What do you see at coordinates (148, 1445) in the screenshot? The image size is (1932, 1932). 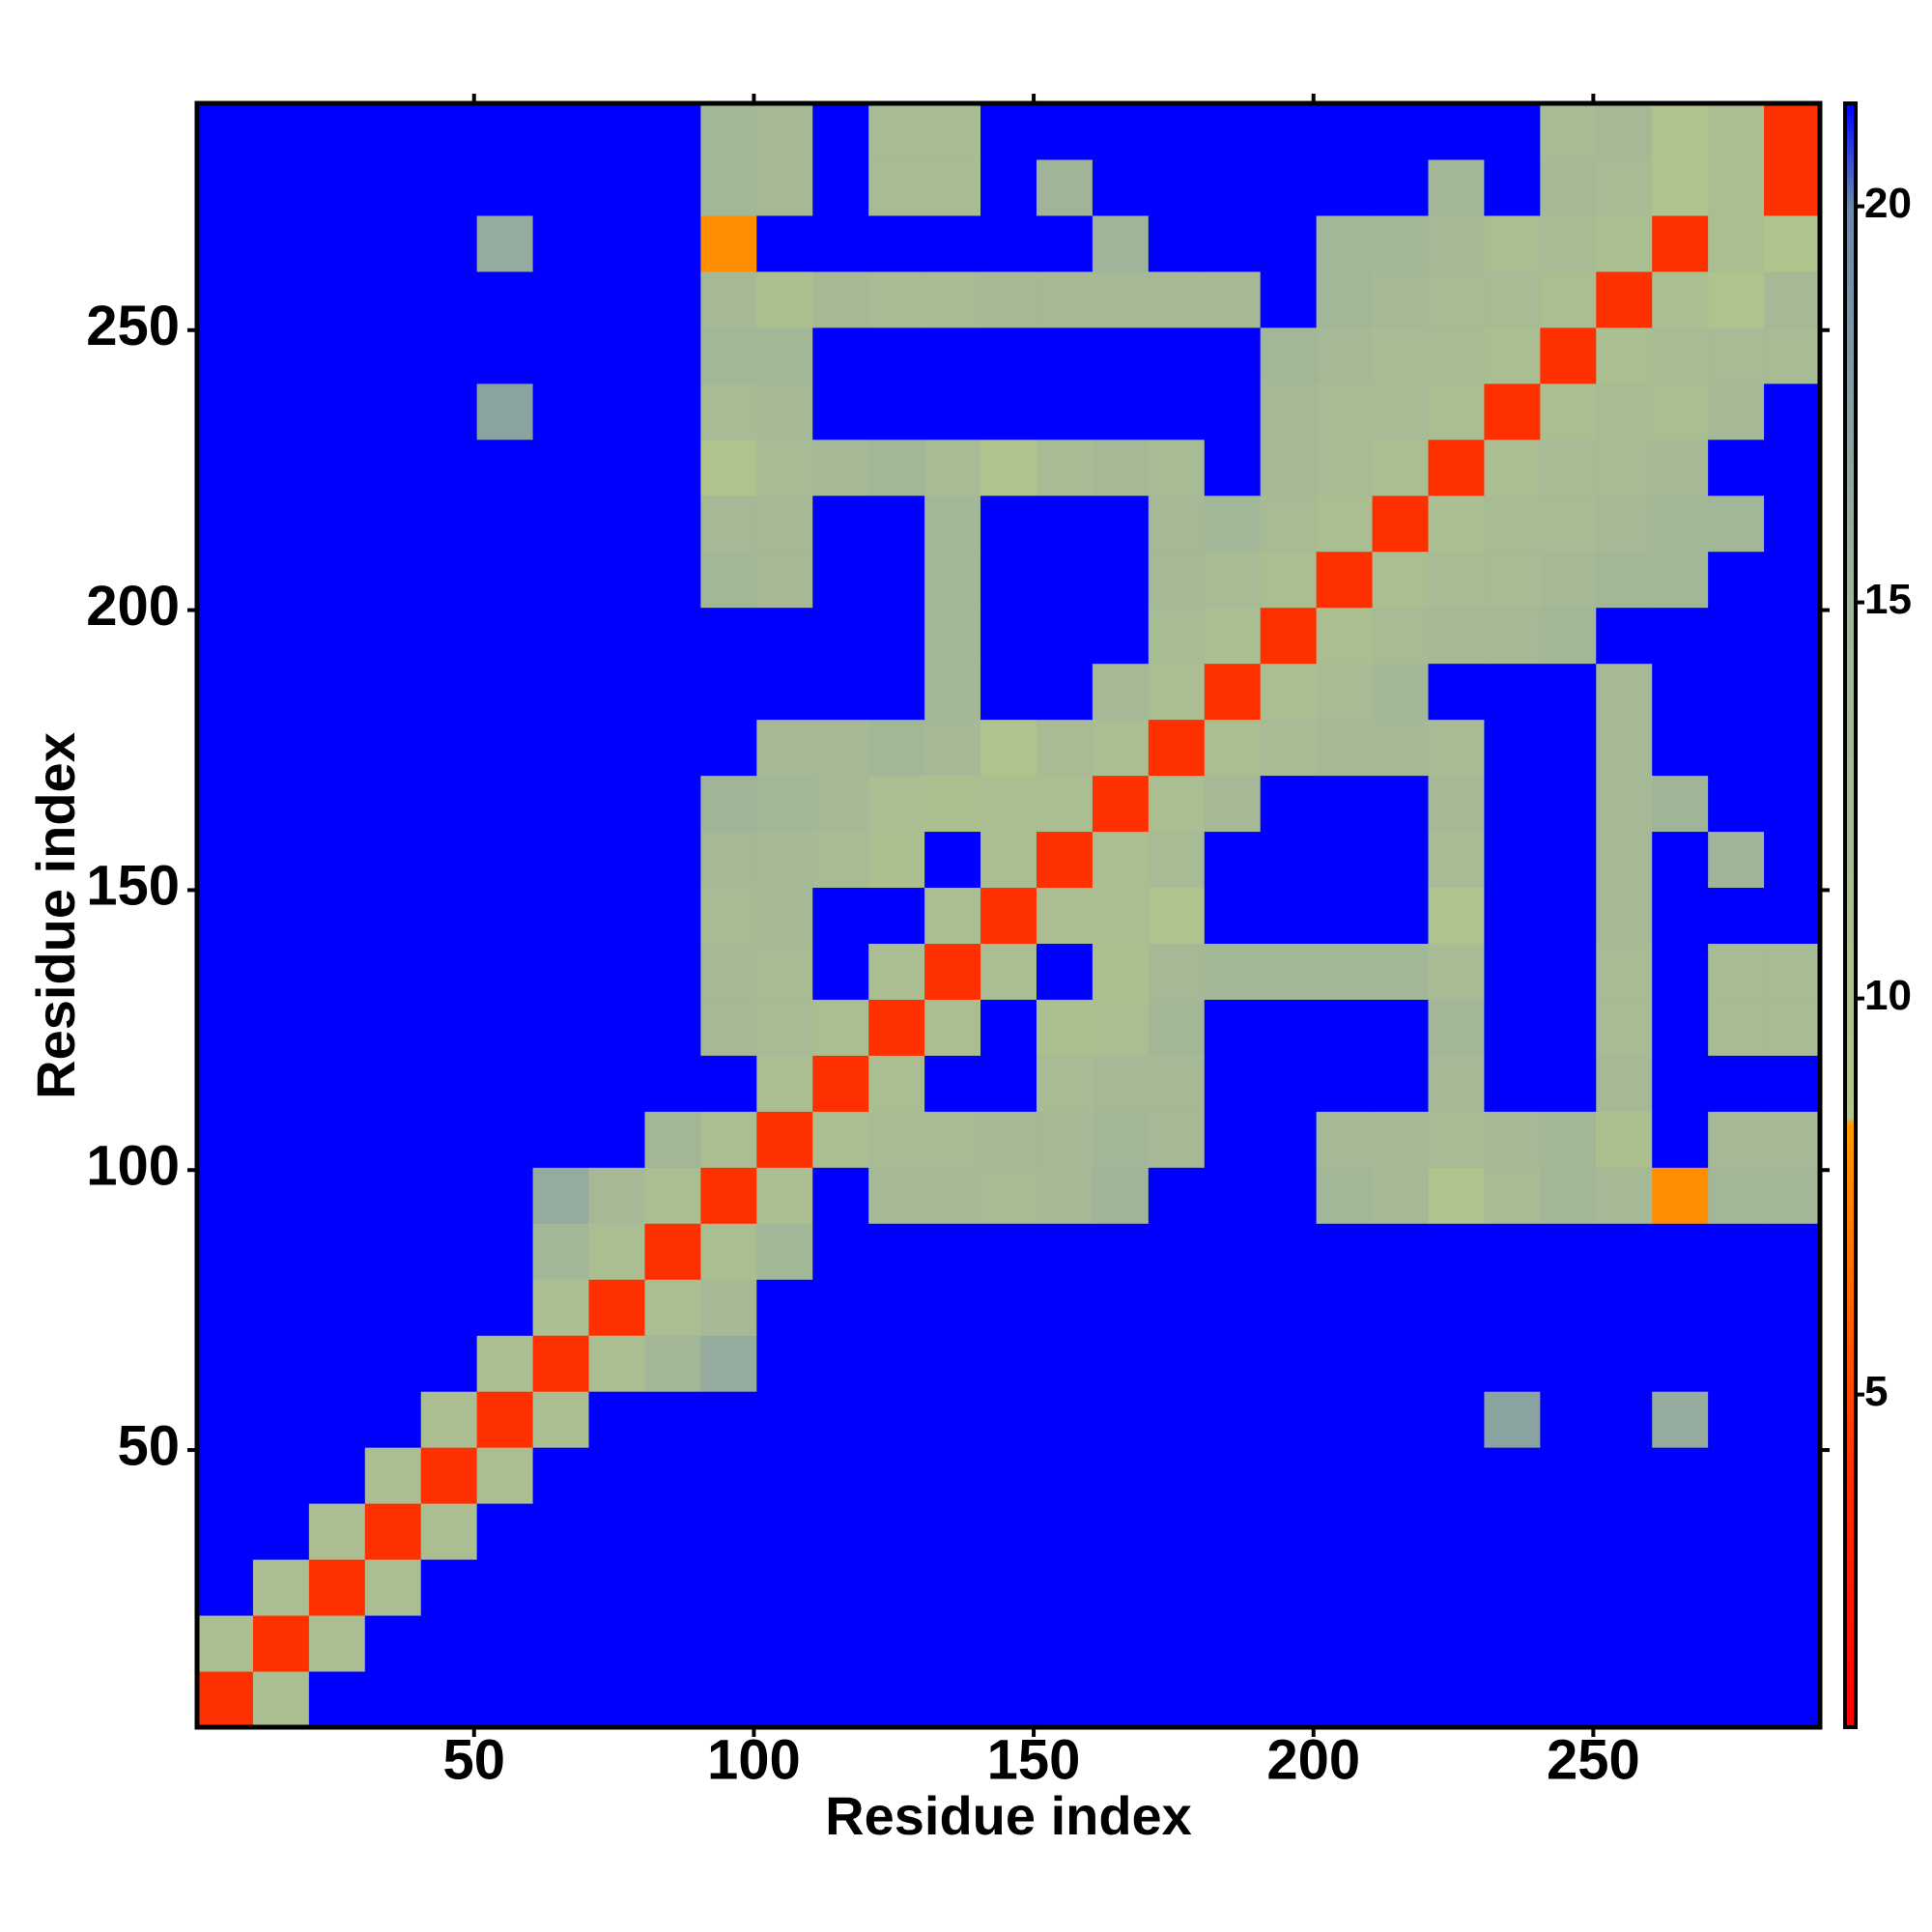 I see `y-tick-label: 50` at bounding box center [148, 1445].